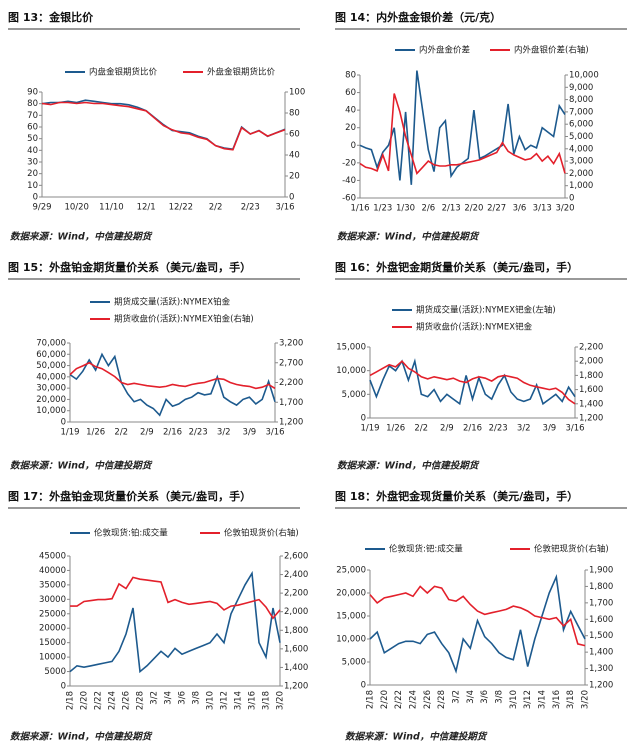 The height and width of the screenshot is (749, 630). Describe the element at coordinates (351, 348) in the screenshot. I see `y-tick-label: 15,000` at that location.